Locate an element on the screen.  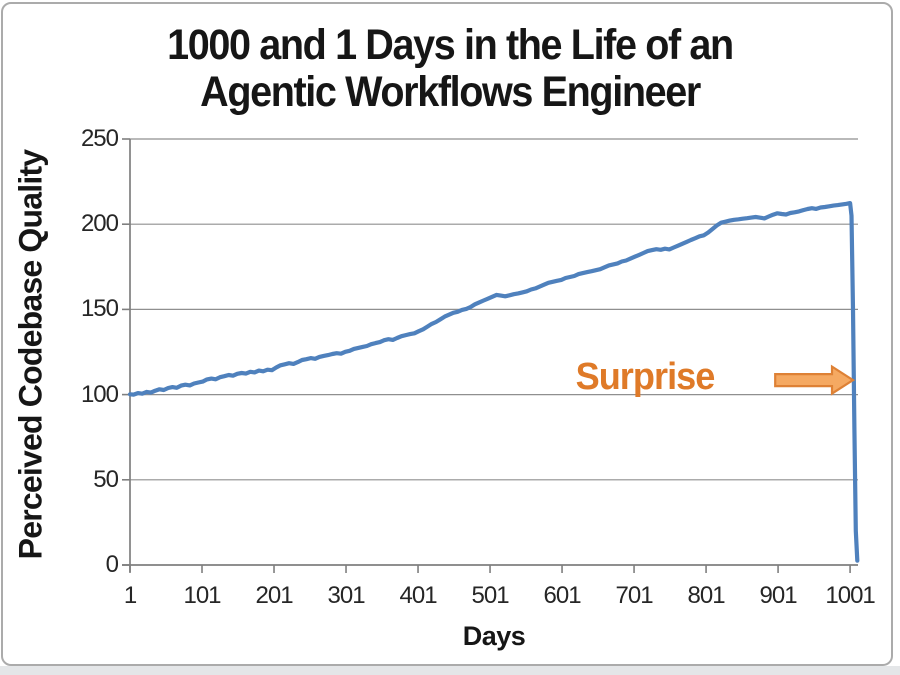
y-tick-label-0: 0 is located at coordinates (112, 564).